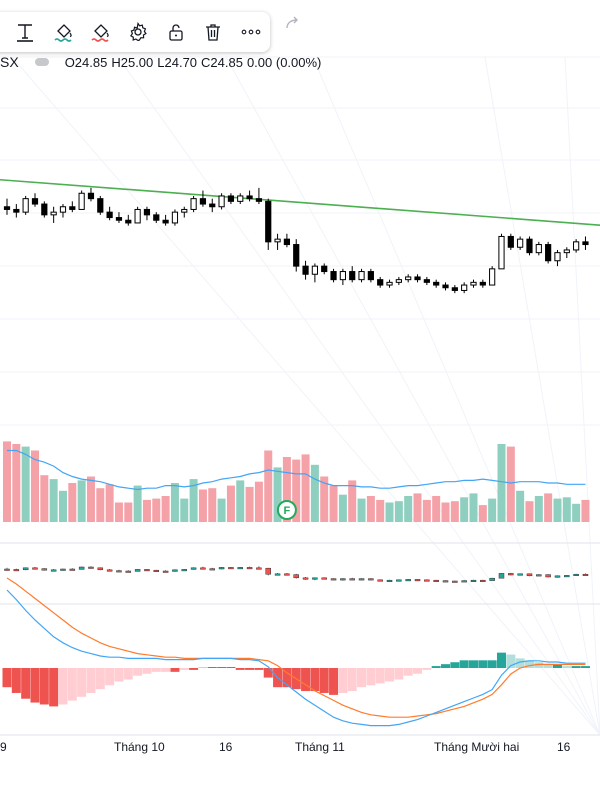 The width and height of the screenshot is (600, 800). I want to click on x-axis-label: Tháng 11, so click(320, 747).